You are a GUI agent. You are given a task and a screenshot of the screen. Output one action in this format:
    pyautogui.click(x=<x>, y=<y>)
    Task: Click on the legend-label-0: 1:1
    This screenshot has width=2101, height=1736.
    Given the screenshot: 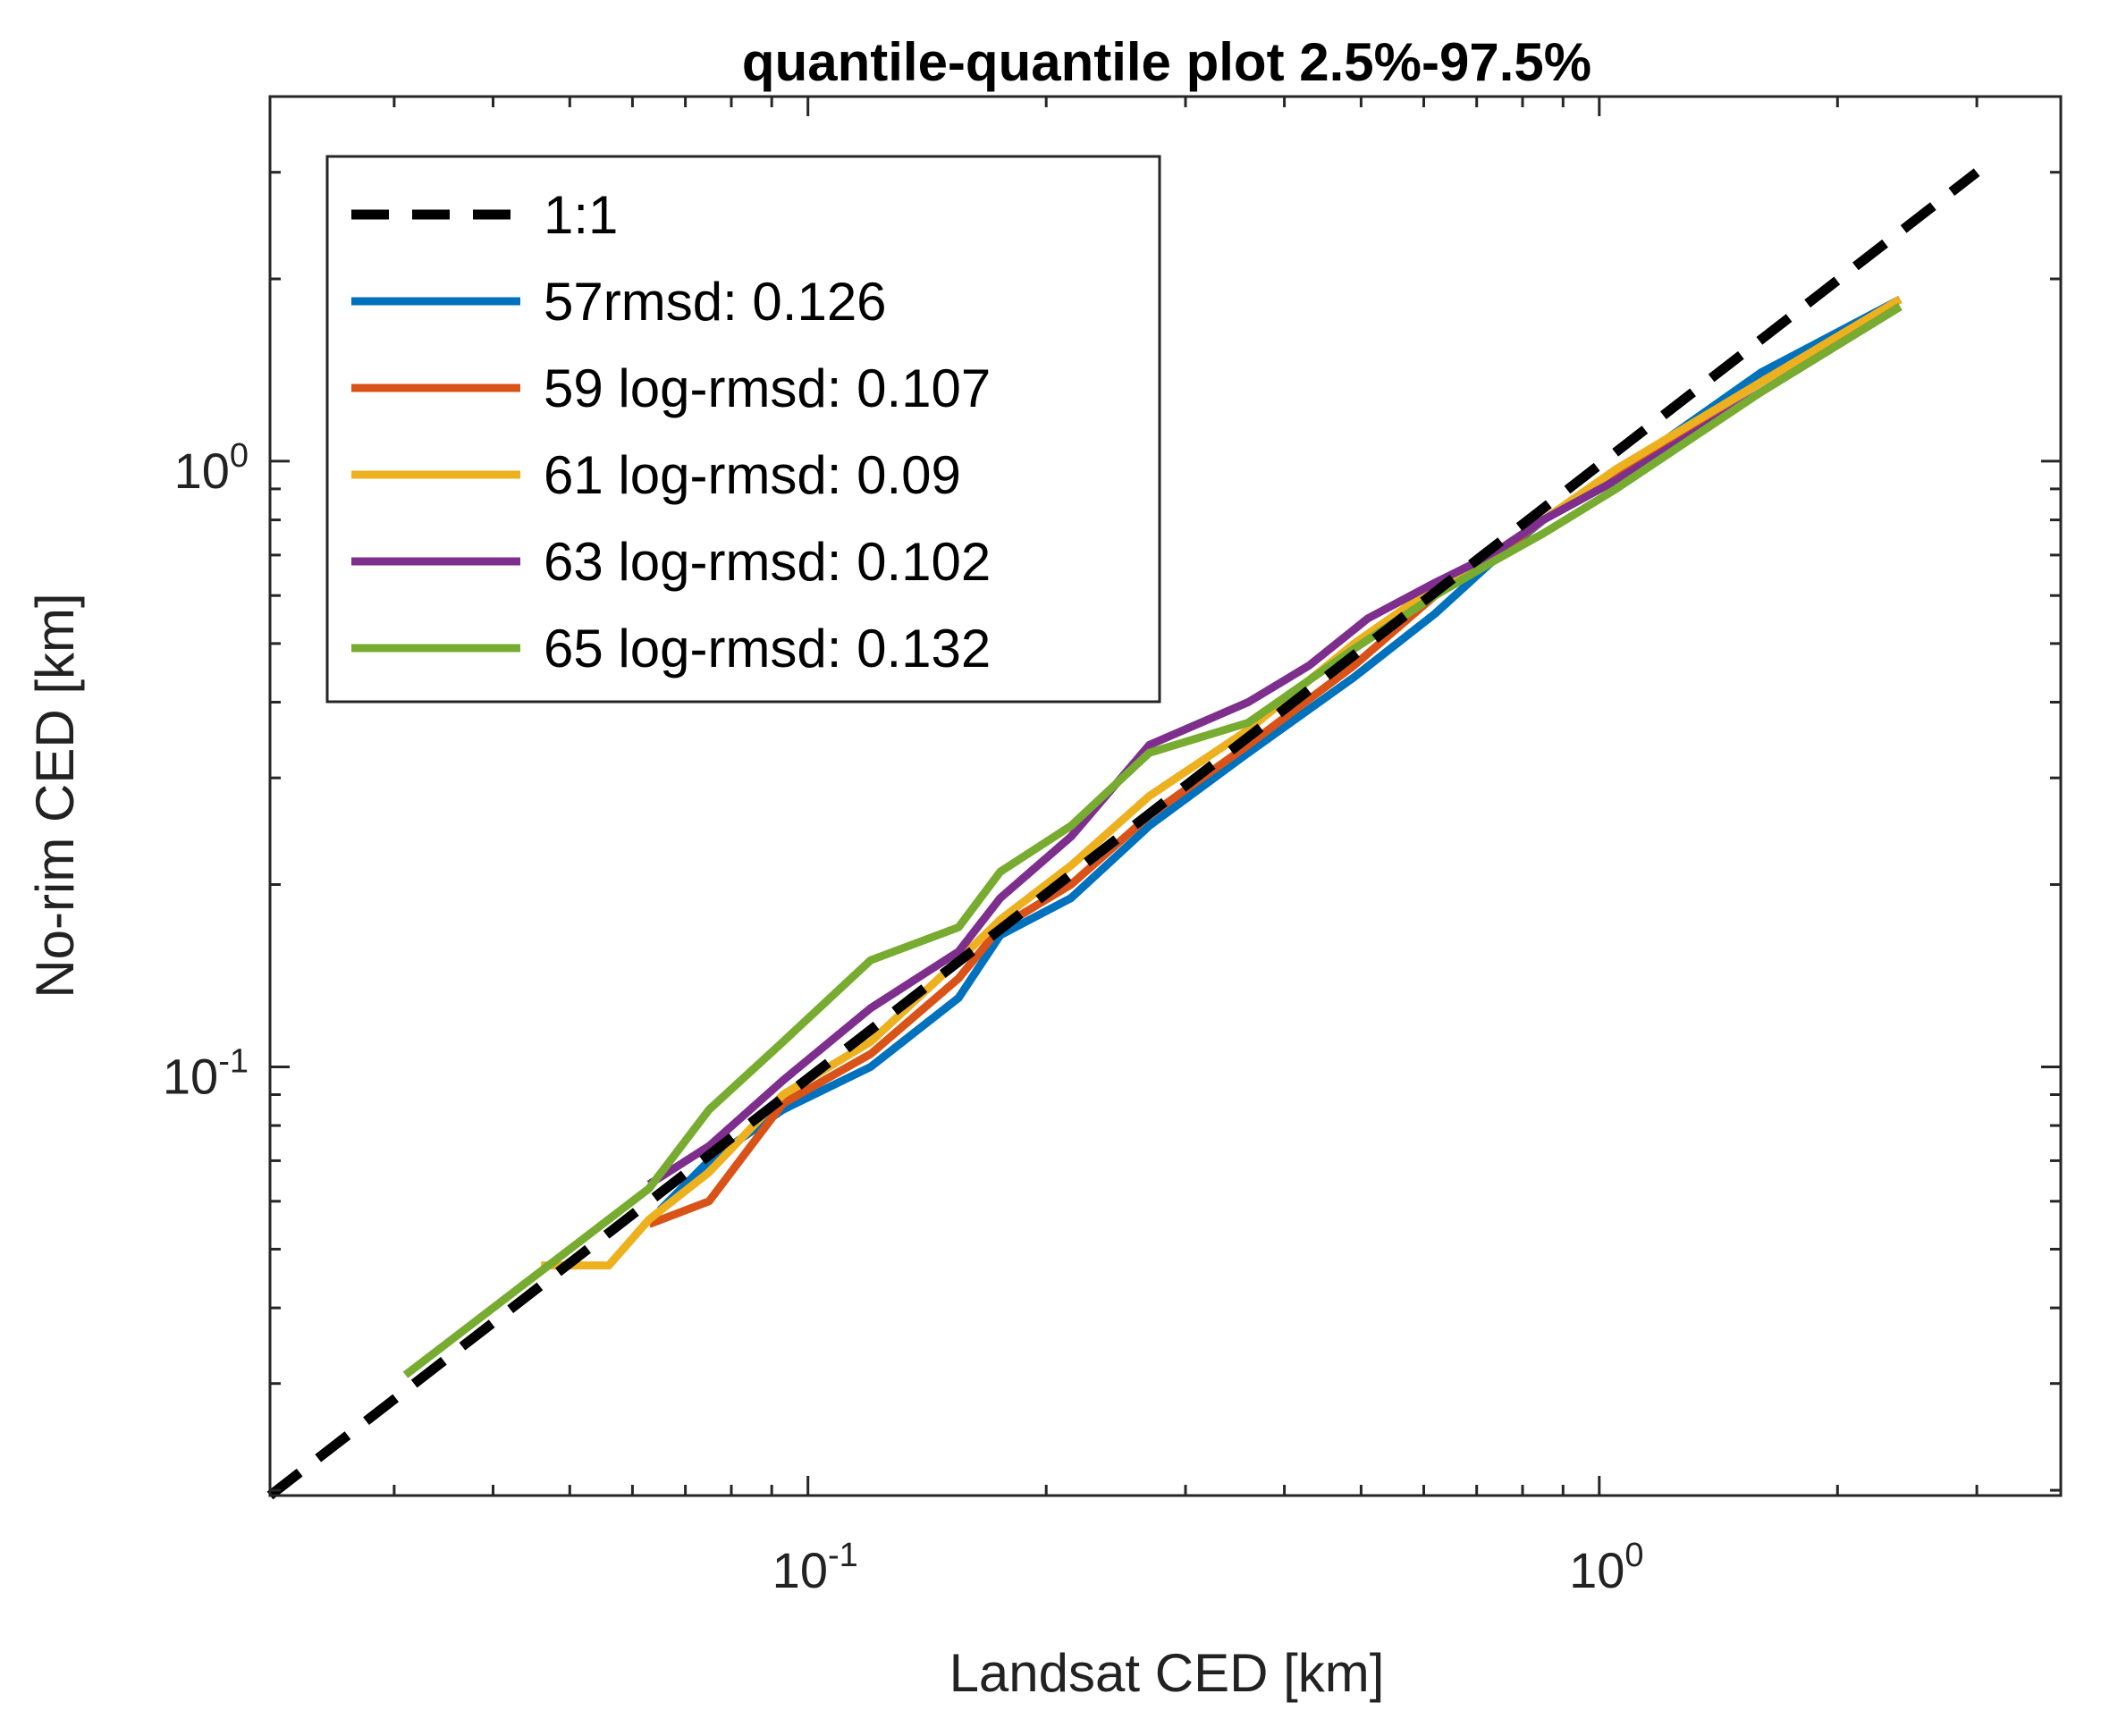 What is the action you would take?
    pyautogui.click(x=581, y=215)
    